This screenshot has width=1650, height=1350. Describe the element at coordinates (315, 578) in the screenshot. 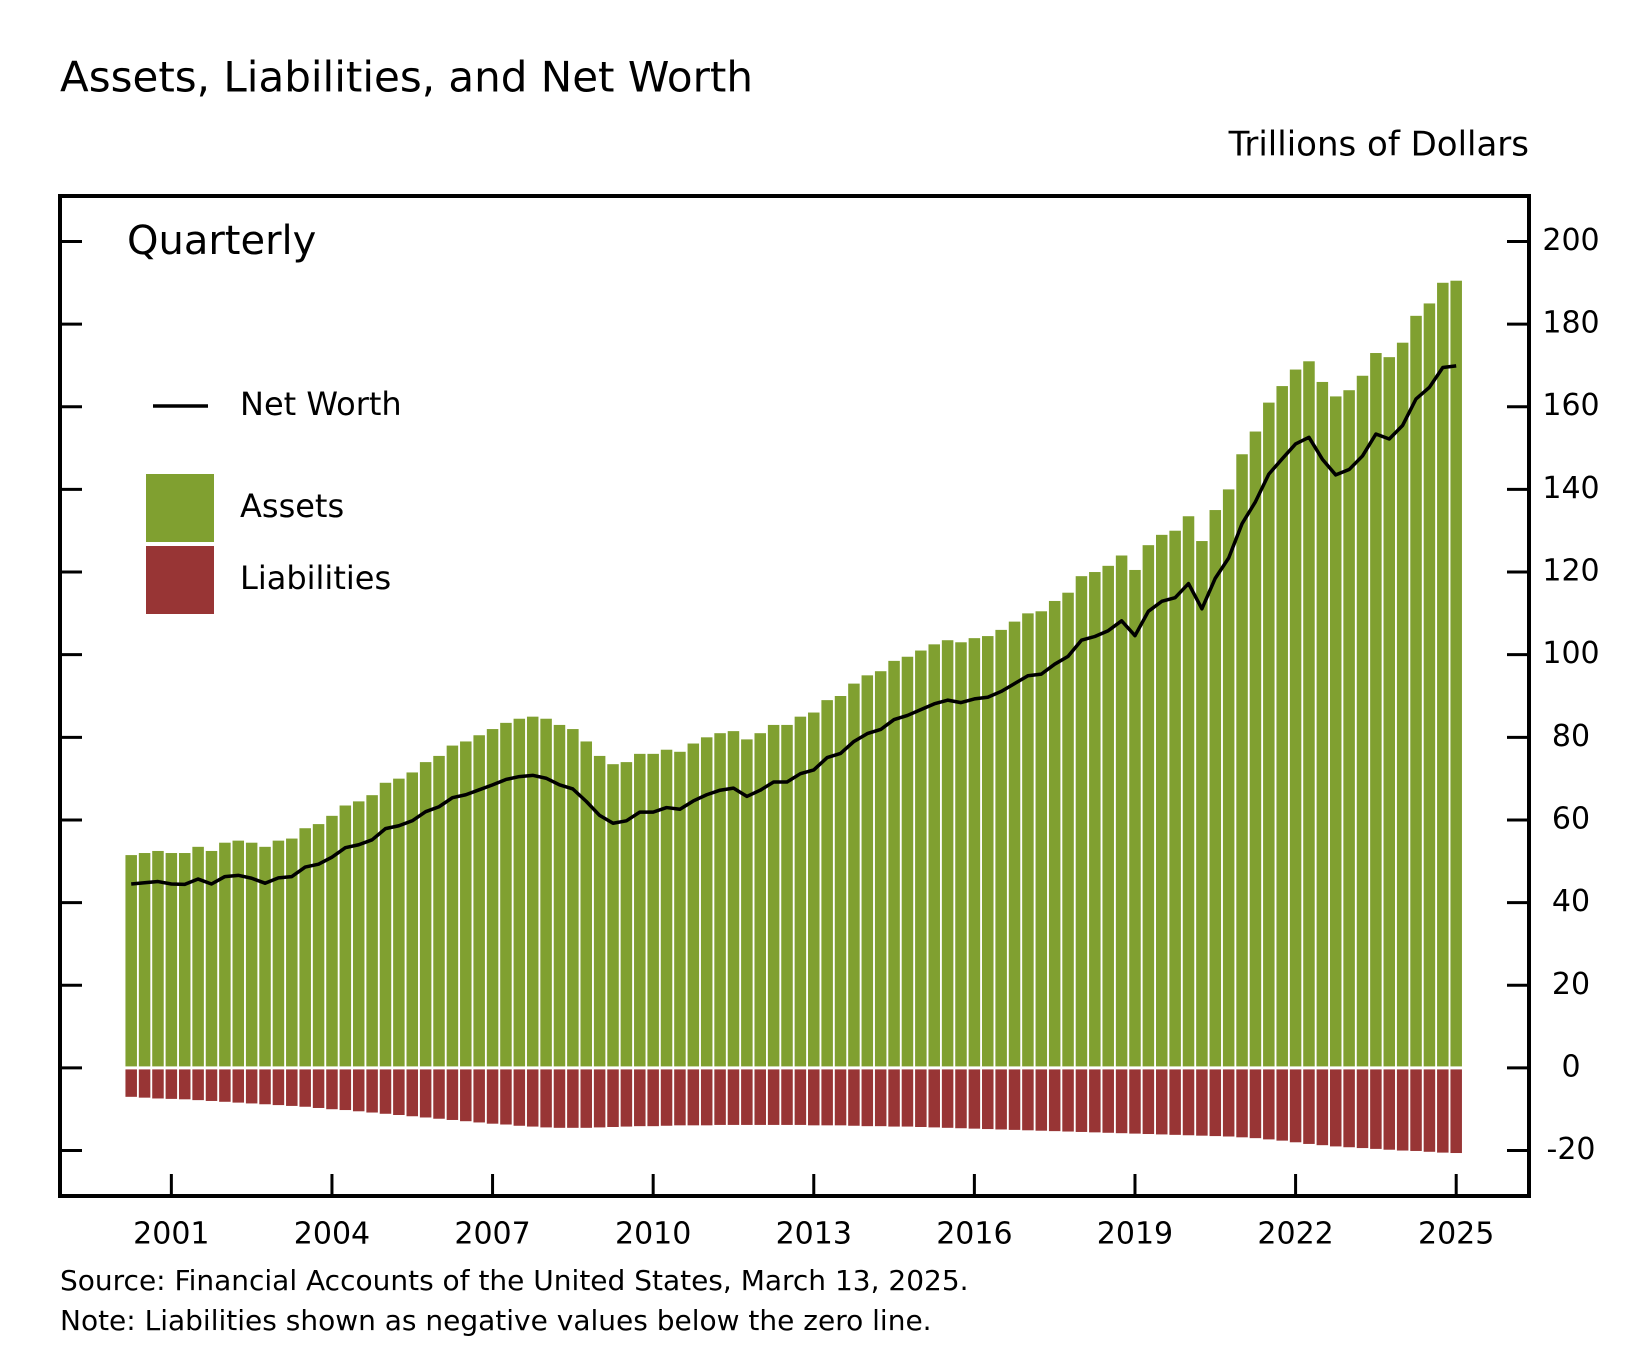

I see `legend-label: Liabilities` at that location.